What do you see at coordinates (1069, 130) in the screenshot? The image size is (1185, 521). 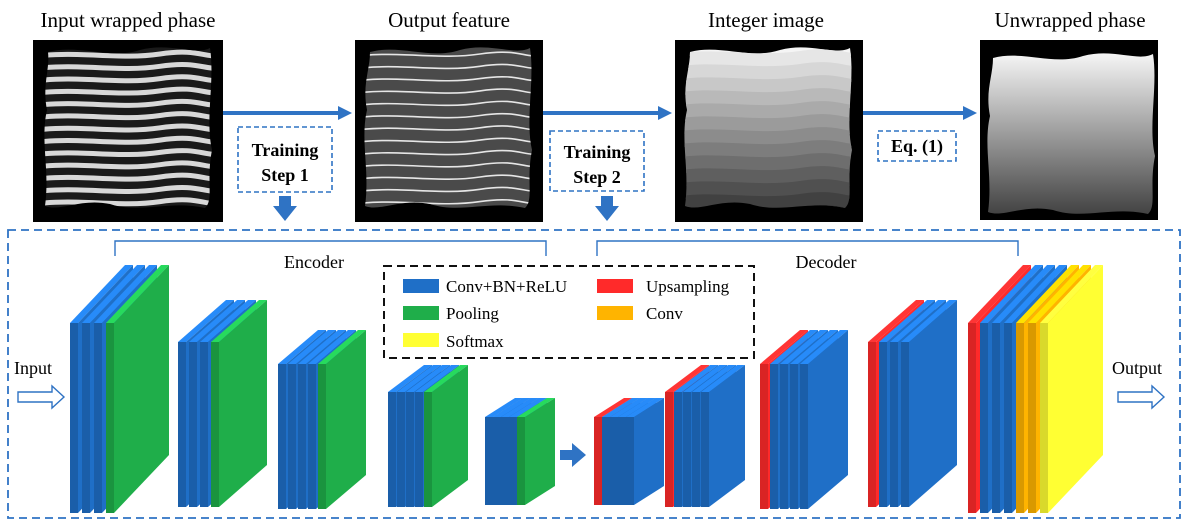 I see `unwrapped-phase-image` at bounding box center [1069, 130].